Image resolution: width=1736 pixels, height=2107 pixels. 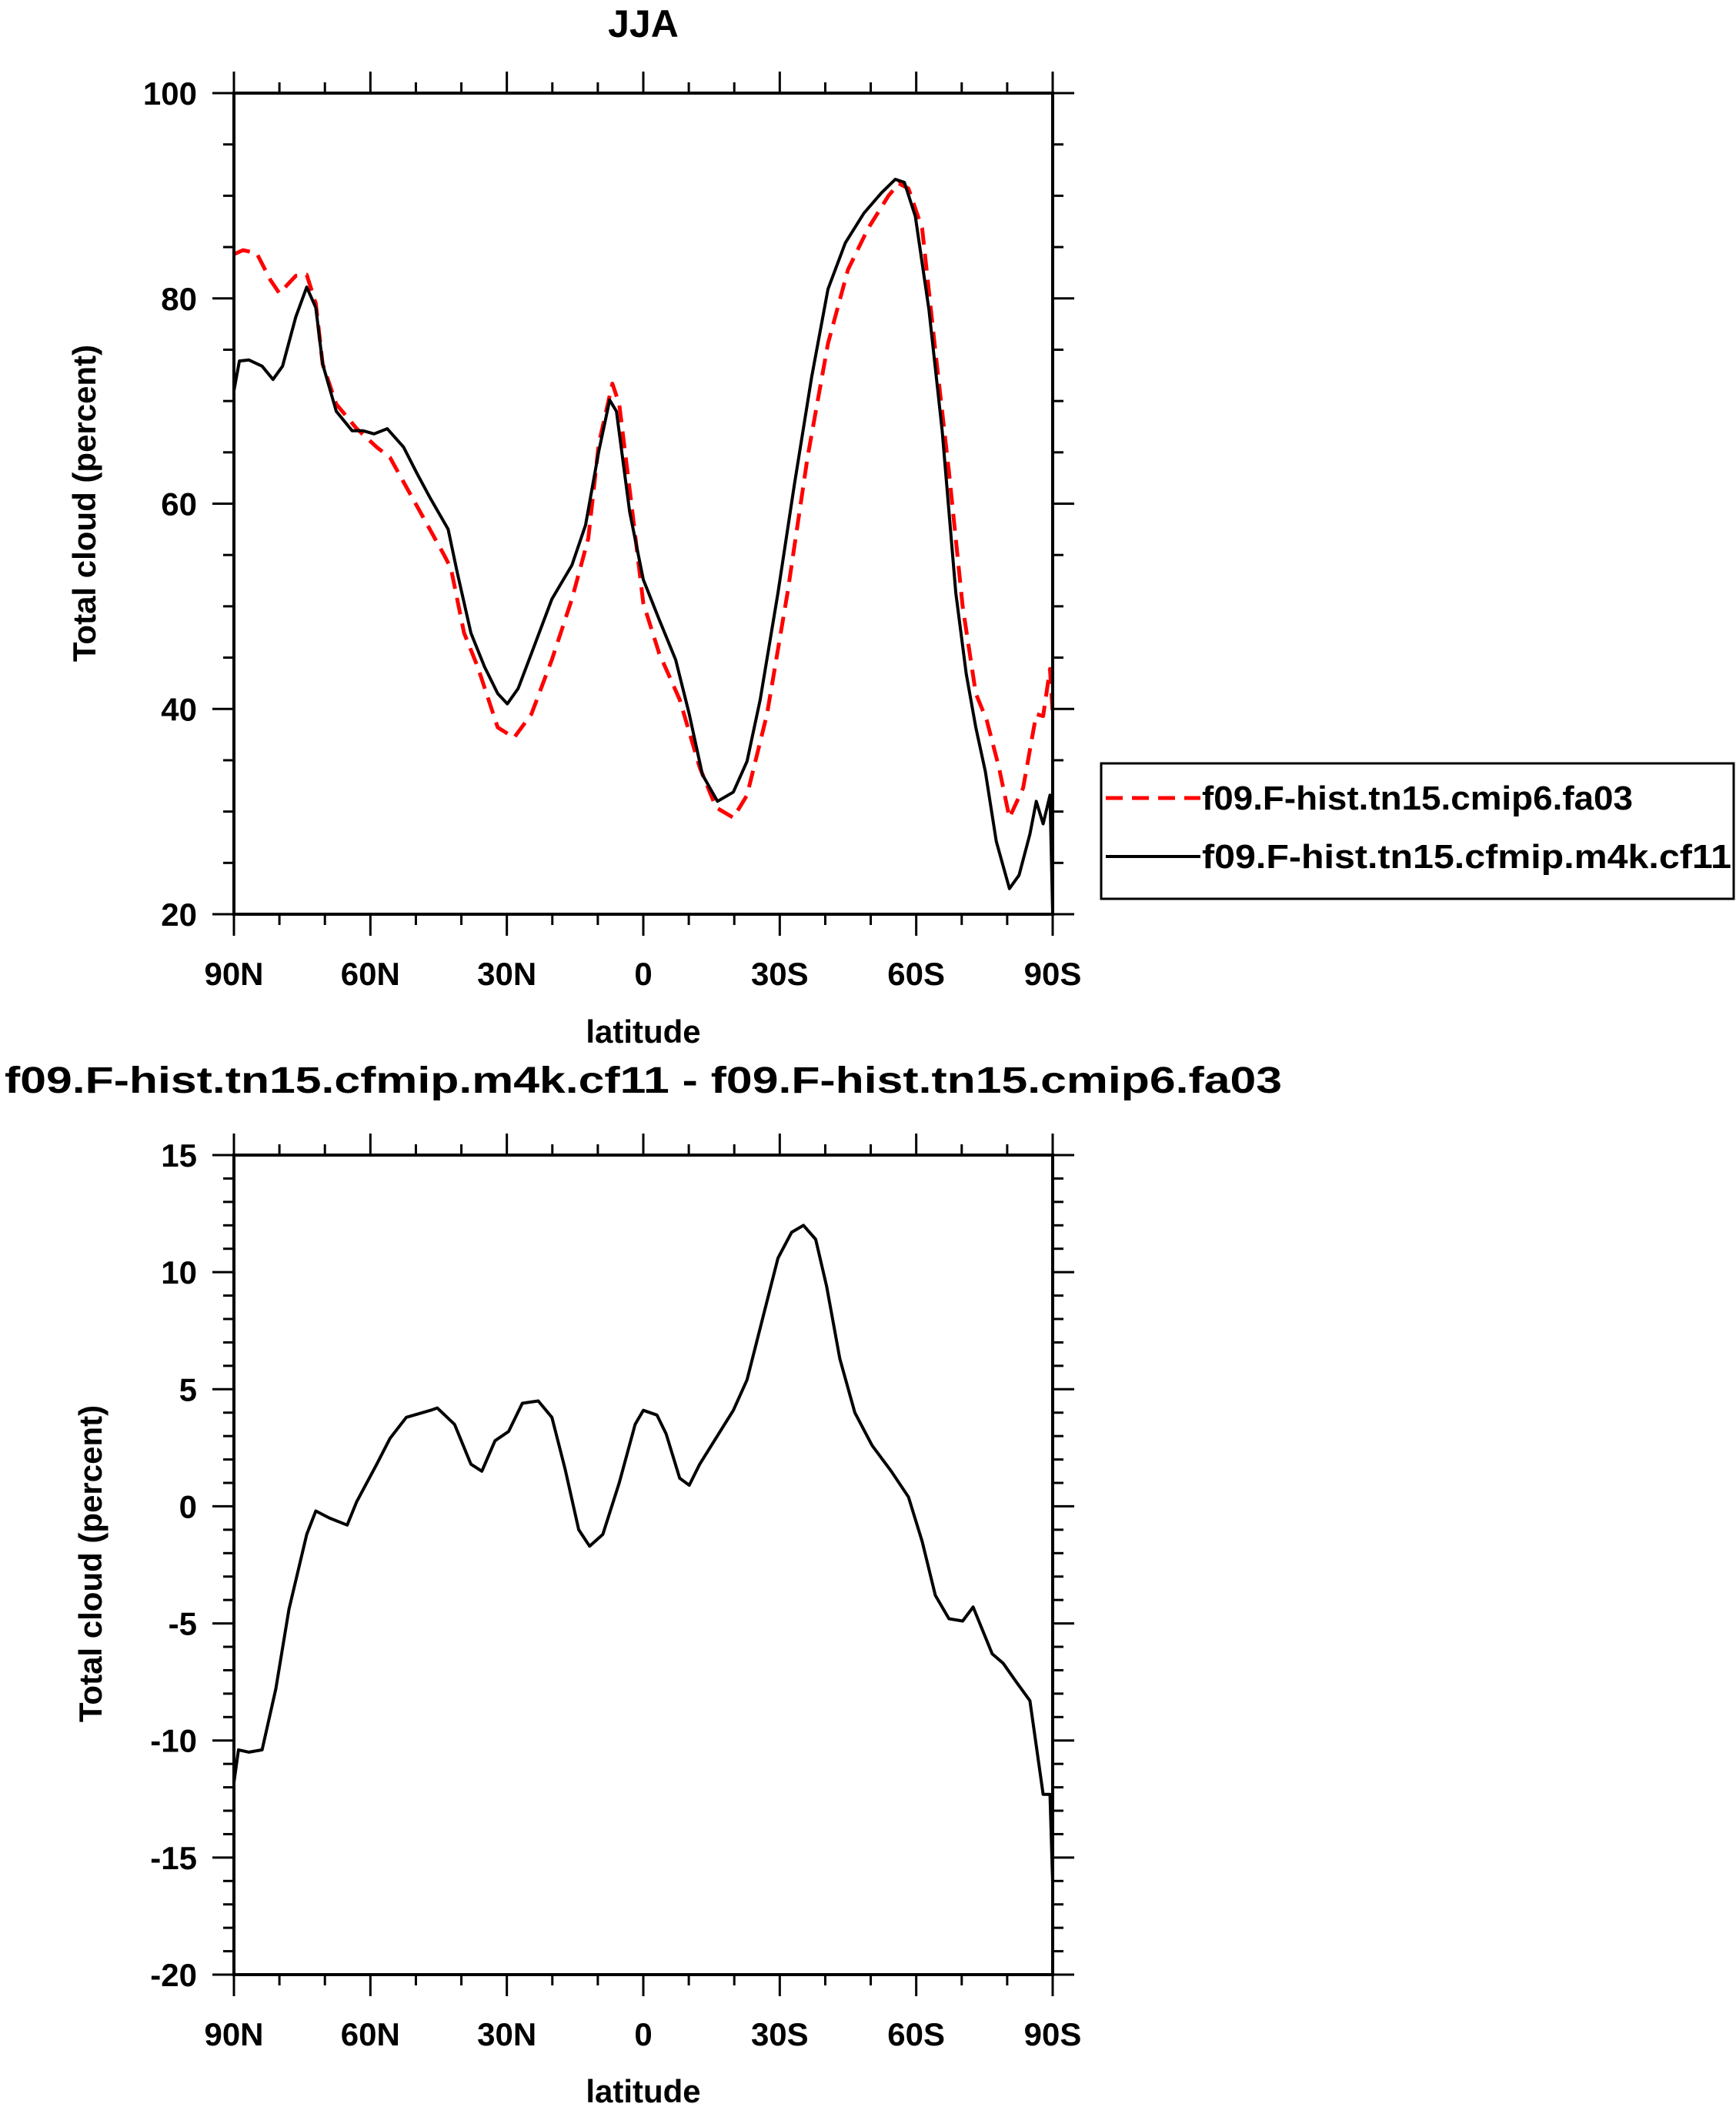 What do you see at coordinates (170, 94) in the screenshot?
I see `y-tick-label: 100` at bounding box center [170, 94].